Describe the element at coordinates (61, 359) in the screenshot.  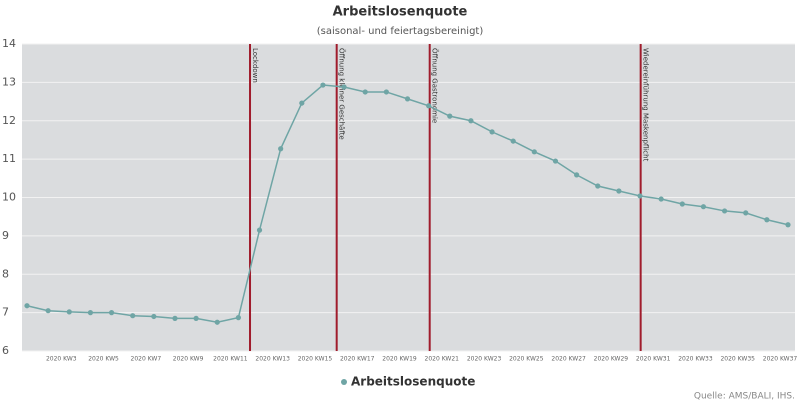
I see `x-tick-label: 2020 KW3` at that location.